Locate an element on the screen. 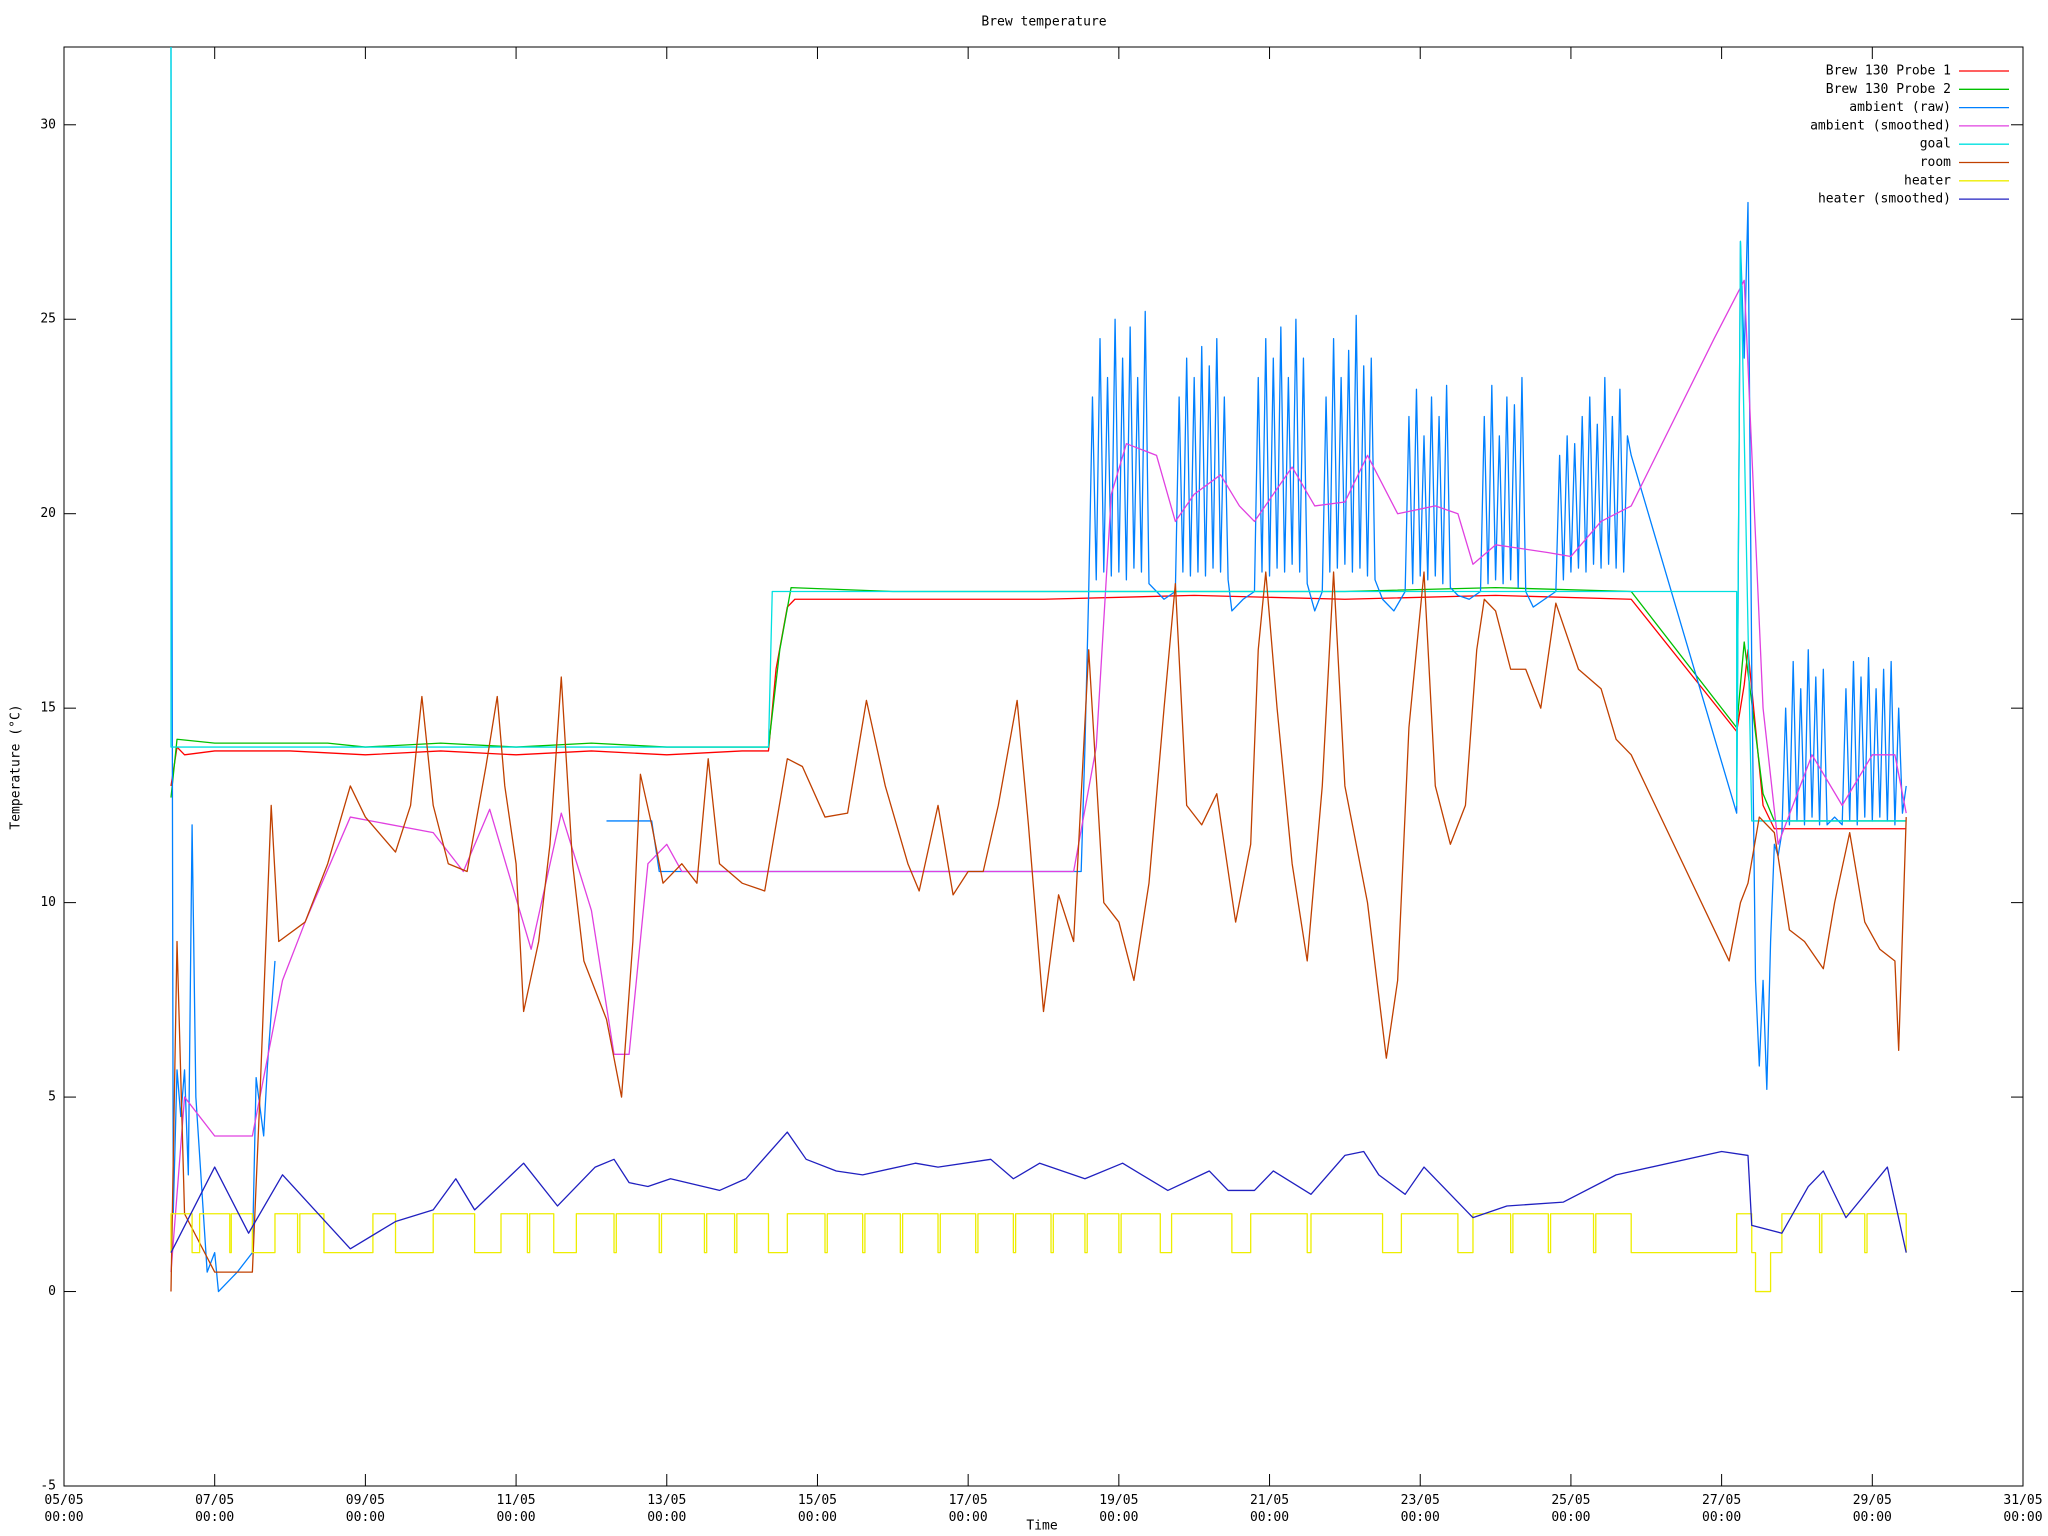 Image resolution: width=2048 pixels, height=1536 pixels. x-tick-label: 25/05 00:00 is located at coordinates (1571, 1509).